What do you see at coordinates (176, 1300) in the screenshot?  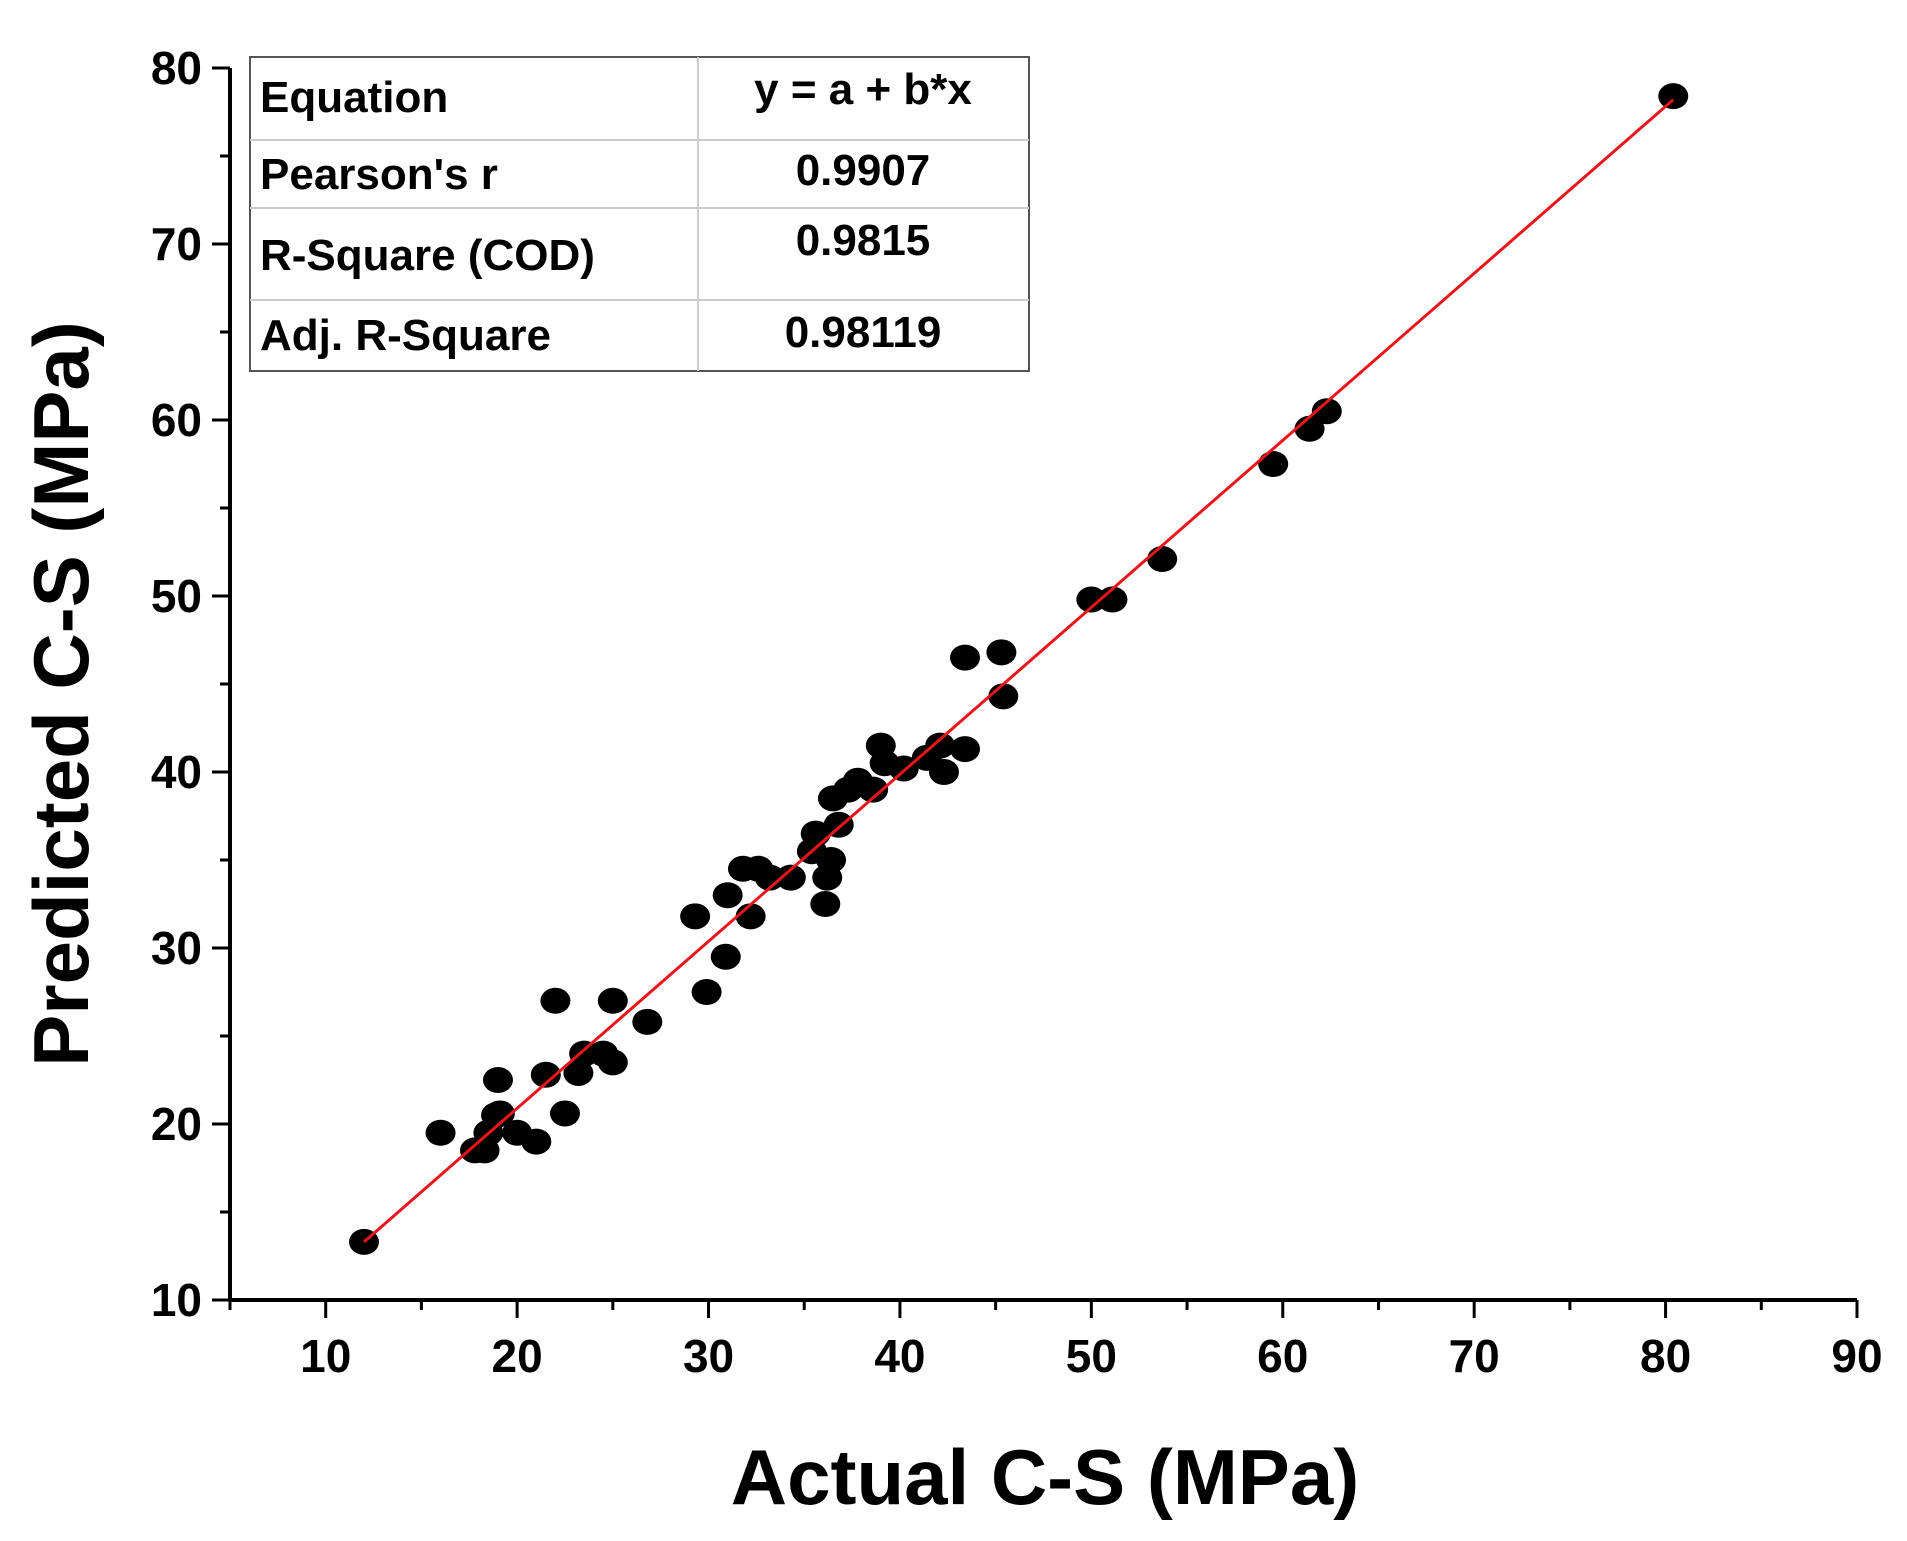 I see `y-tick-label: 10` at bounding box center [176, 1300].